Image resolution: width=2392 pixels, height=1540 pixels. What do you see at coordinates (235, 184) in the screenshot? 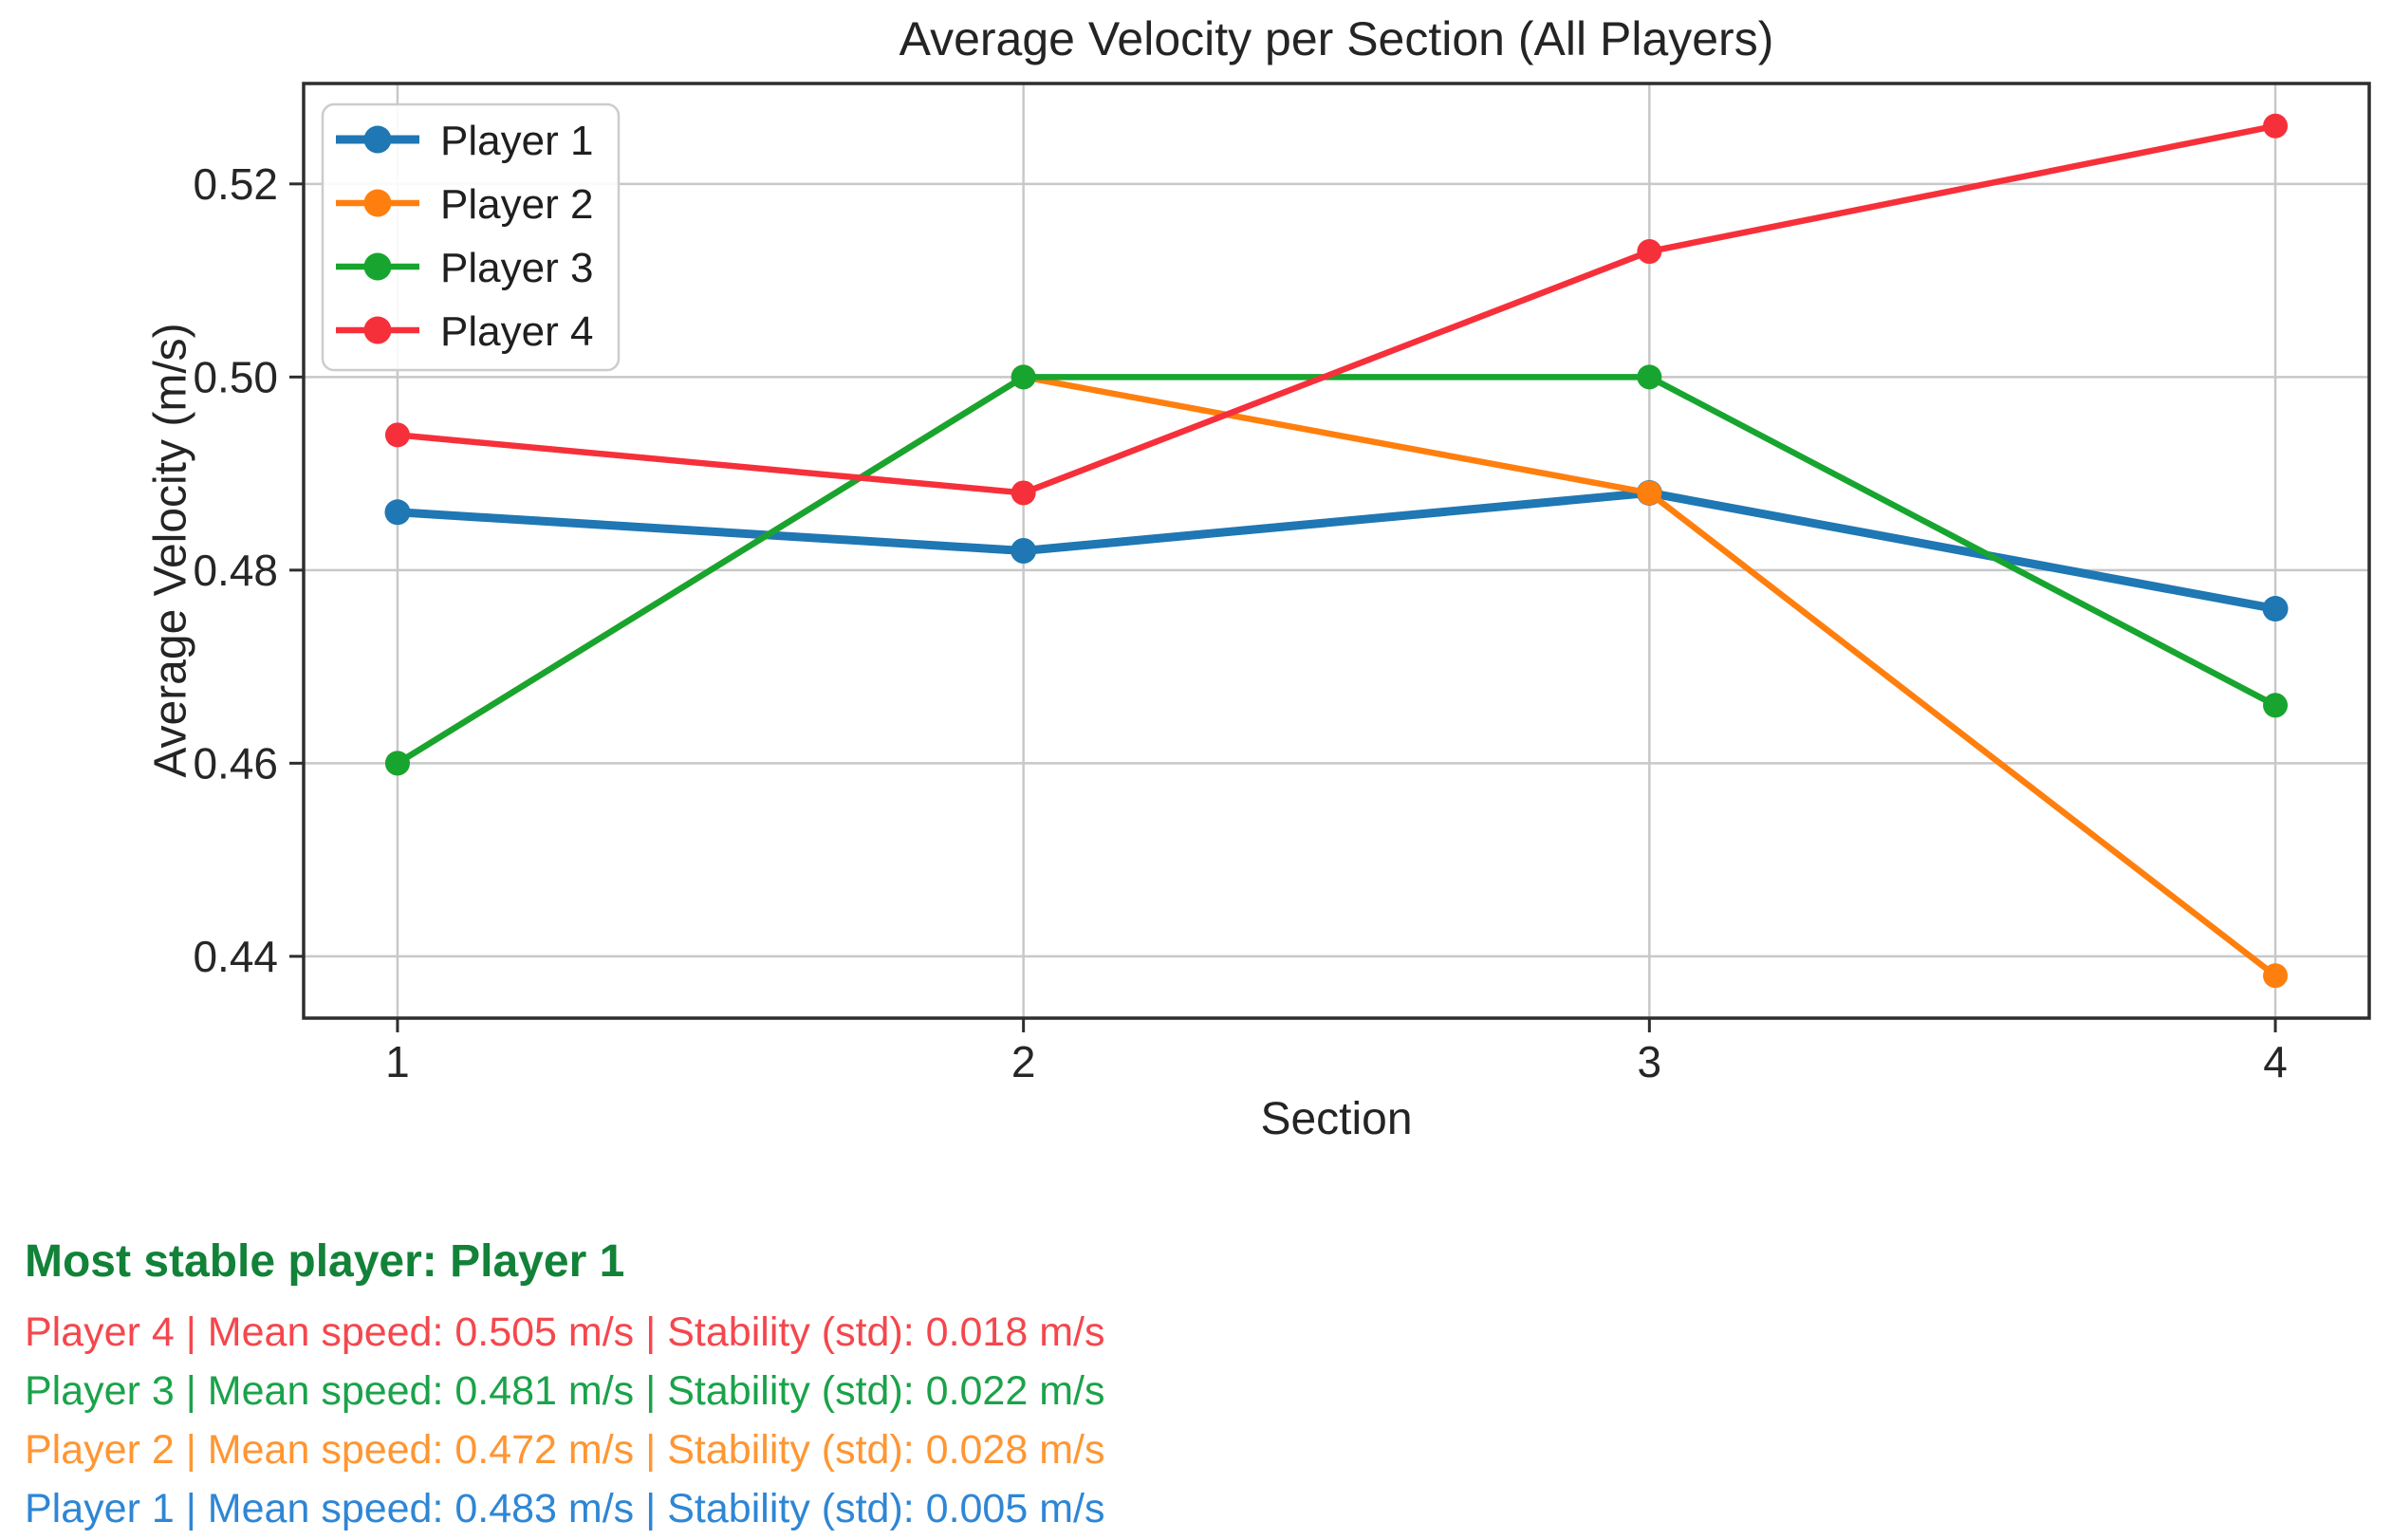
I see `y-tick-label: 0.52` at bounding box center [235, 184].